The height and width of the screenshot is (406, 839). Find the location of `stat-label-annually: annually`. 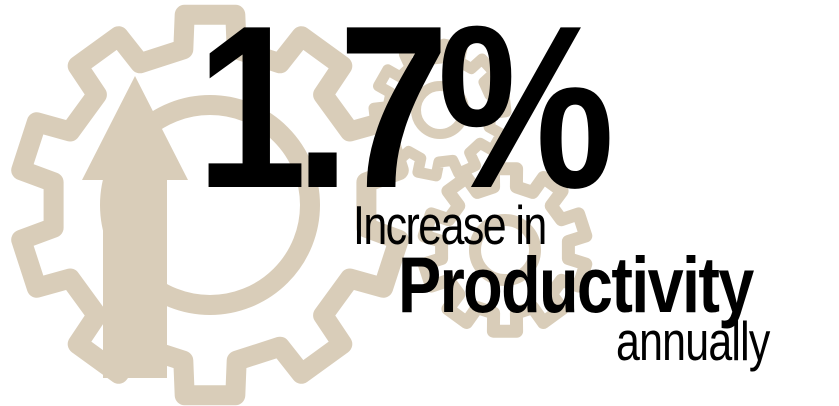

stat-label-annually: annually is located at coordinates (693, 341).